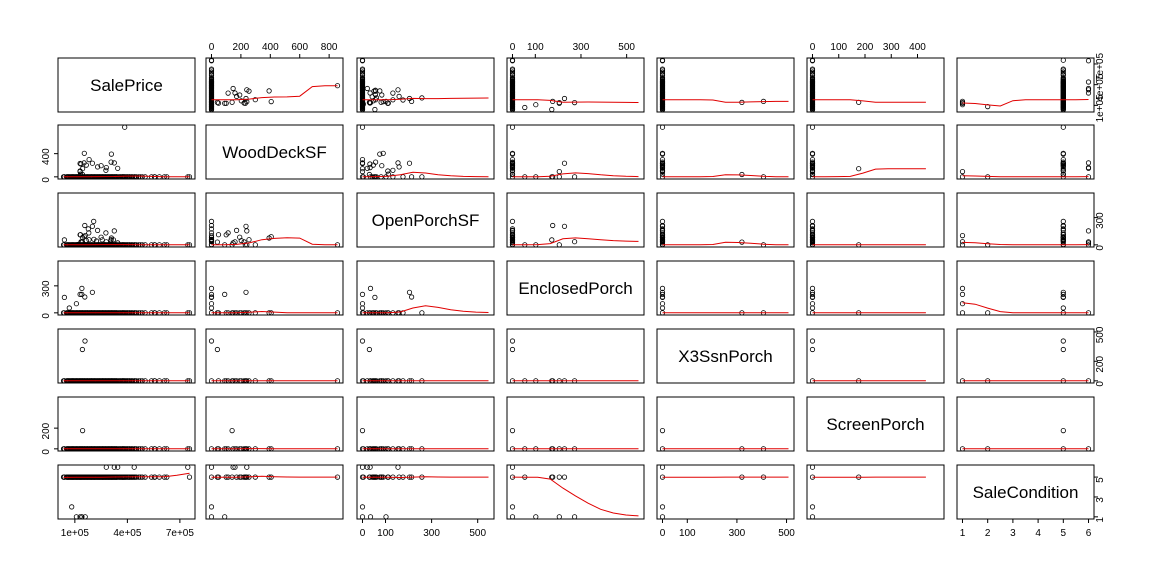 The image size is (1152, 576). I want to click on x-tick-label-x3ssnporch: 500, so click(786, 533).